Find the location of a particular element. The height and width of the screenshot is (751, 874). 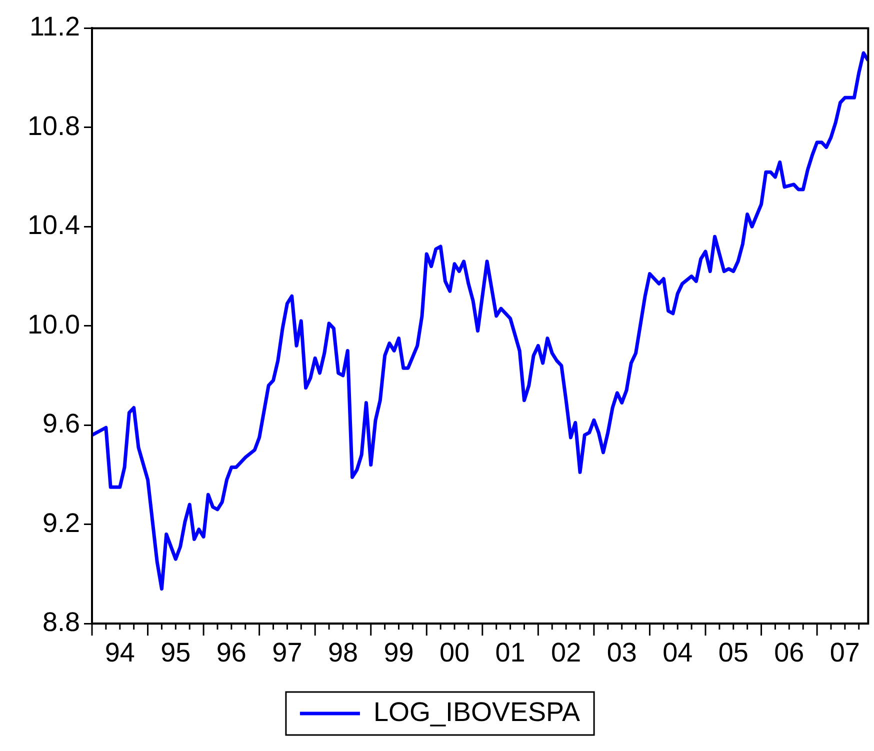

legend-label: LOG_IBOVESPA is located at coordinates (476, 711).